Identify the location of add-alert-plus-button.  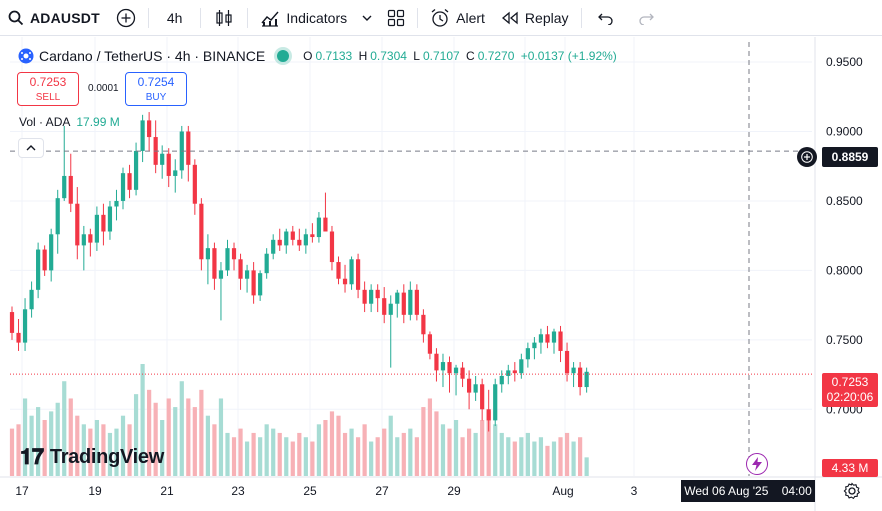
(807, 157).